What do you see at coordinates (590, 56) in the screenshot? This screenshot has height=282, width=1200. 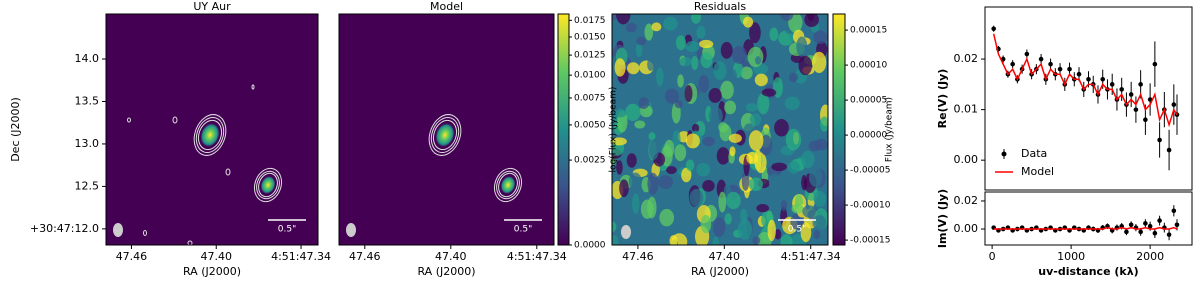 I see `colorbar-tick-label: 0.0125` at bounding box center [590, 56].